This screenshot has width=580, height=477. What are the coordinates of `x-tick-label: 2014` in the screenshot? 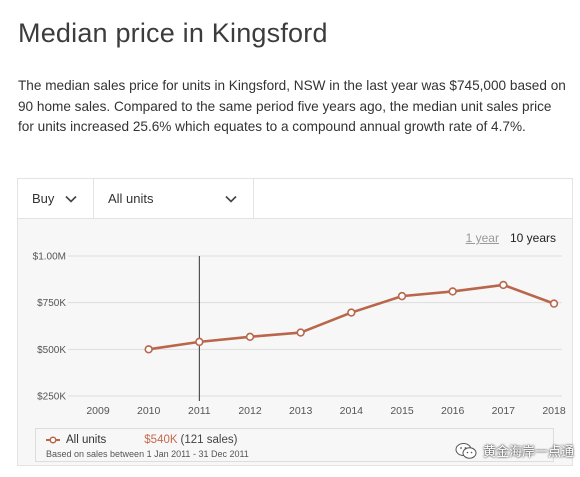 It's located at (352, 411).